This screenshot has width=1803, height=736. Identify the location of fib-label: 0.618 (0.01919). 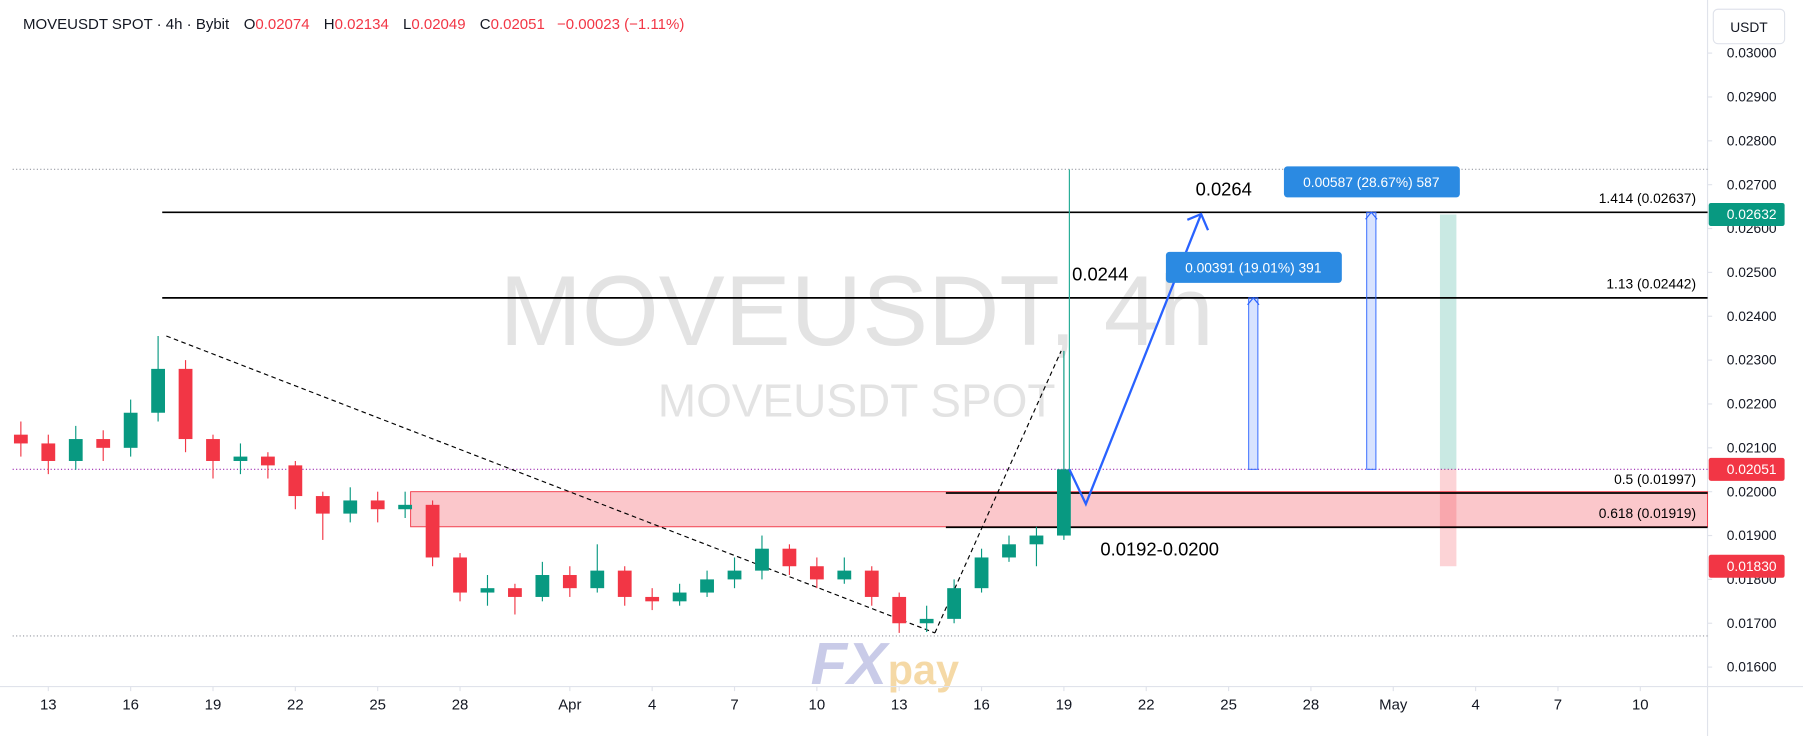
(1647, 513).